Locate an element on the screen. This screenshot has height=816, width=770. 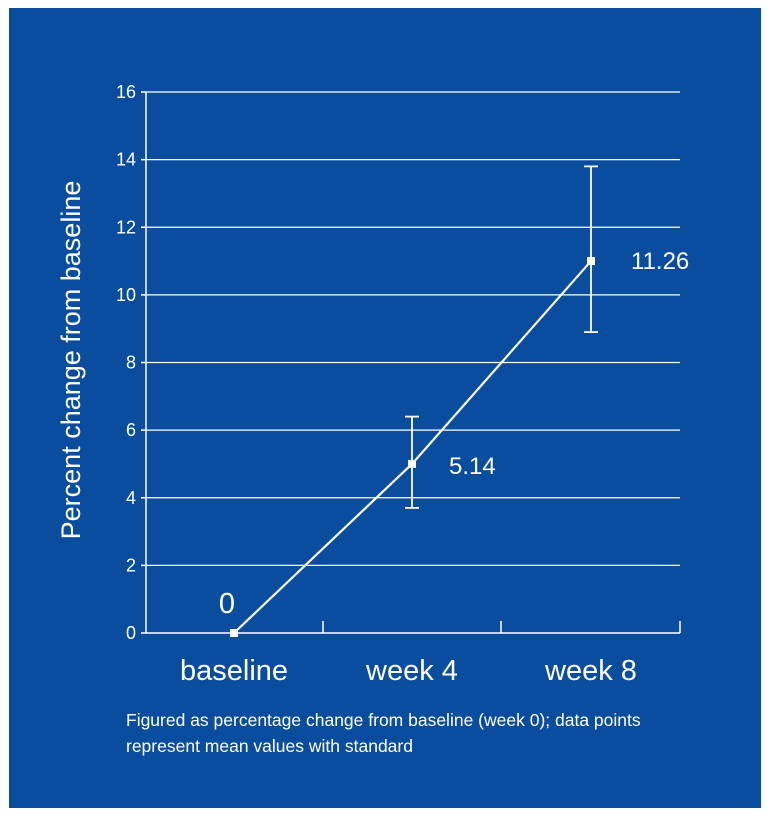
y-tick-label: 2 is located at coordinates (131, 565).